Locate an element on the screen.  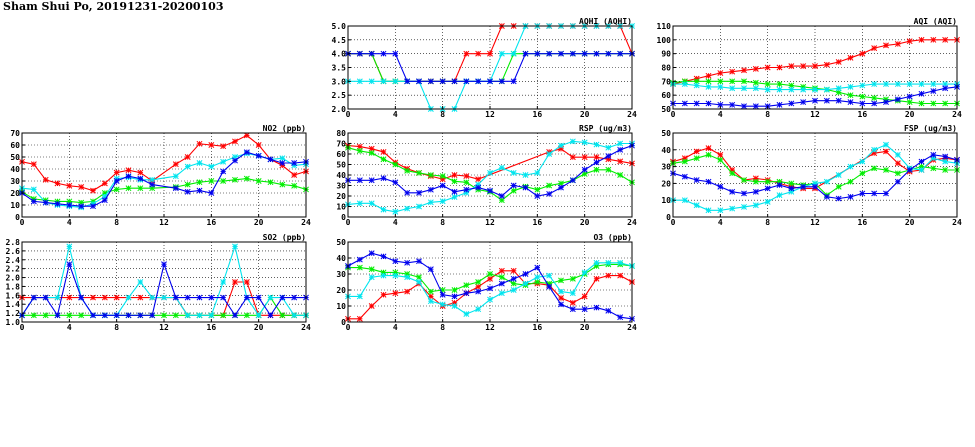
y-tick-label: 40 is located at coordinates (15, 169).